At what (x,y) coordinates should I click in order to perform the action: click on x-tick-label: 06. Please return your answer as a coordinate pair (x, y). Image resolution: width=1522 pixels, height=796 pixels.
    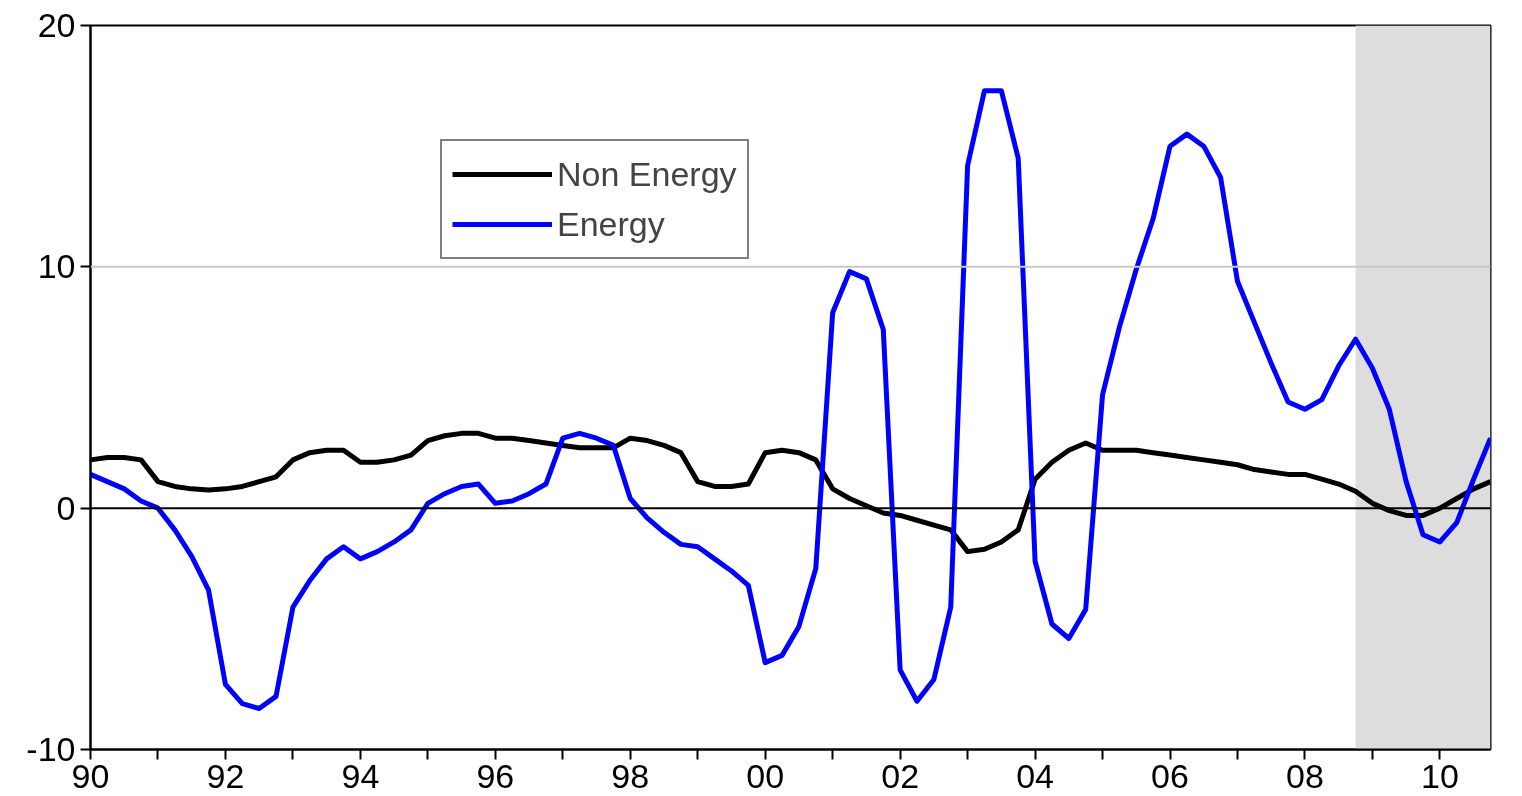
    Looking at the image, I should click on (1170, 775).